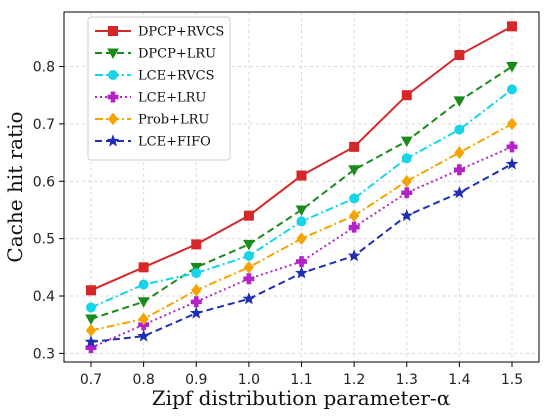 The height and width of the screenshot is (418, 550). I want to click on y-axis-ticks: 0.3 0.4 0.5 0.6 0.7 0.8, so click(48, 211).